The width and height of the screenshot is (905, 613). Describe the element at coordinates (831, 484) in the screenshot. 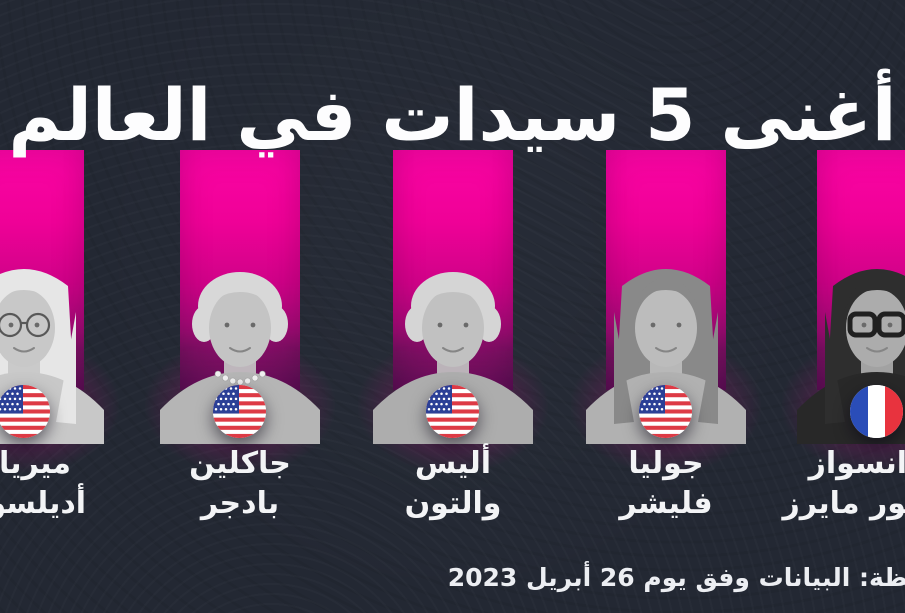

I see `person-name: فرانسواز بيتنكور مايرز` at that location.